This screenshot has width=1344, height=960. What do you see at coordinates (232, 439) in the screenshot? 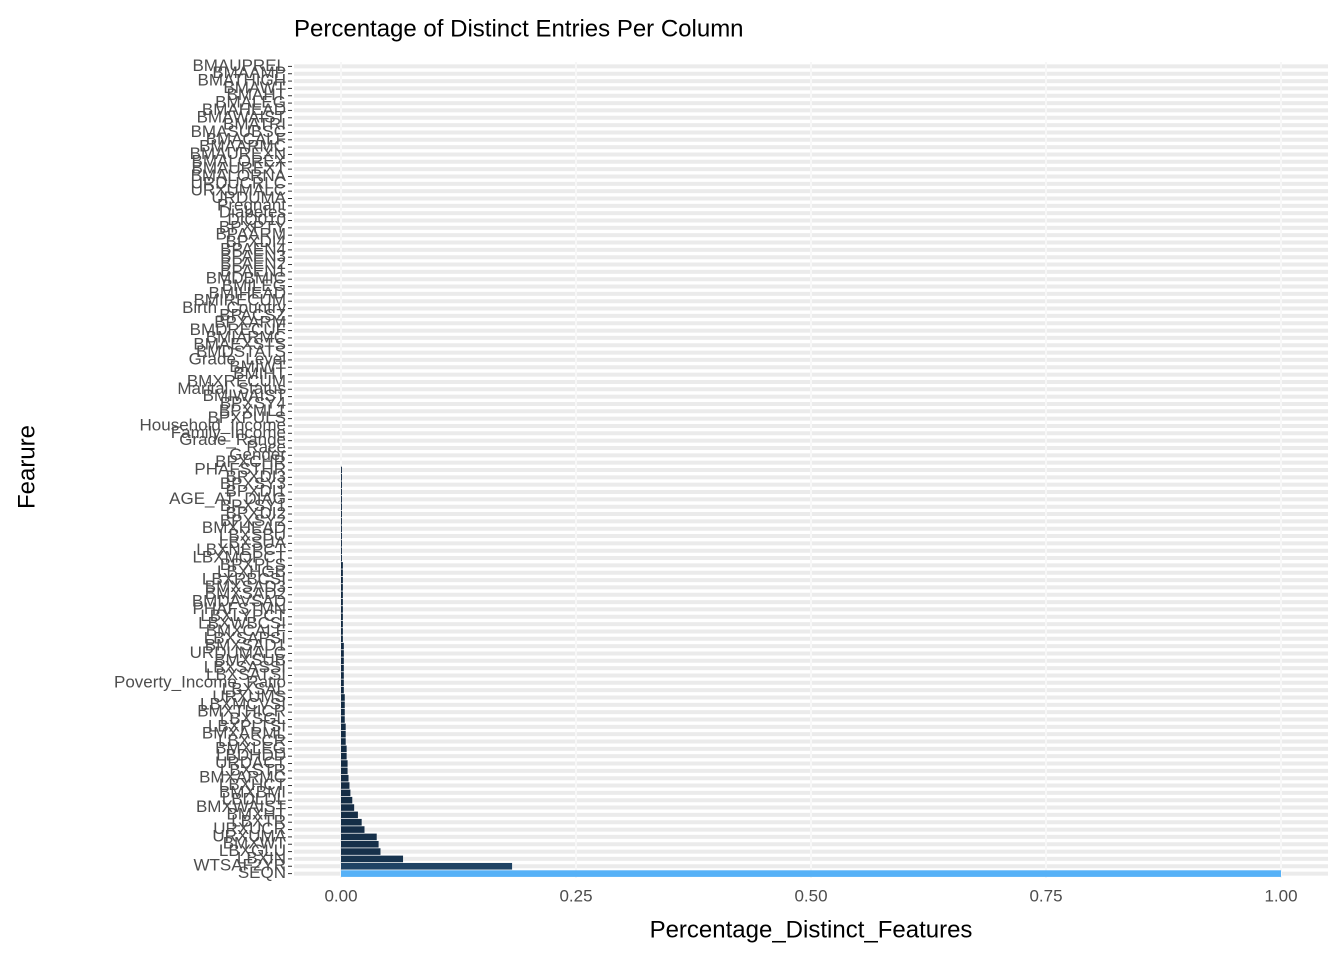
I see `y-tick-label: Grade_Range` at bounding box center [232, 439].